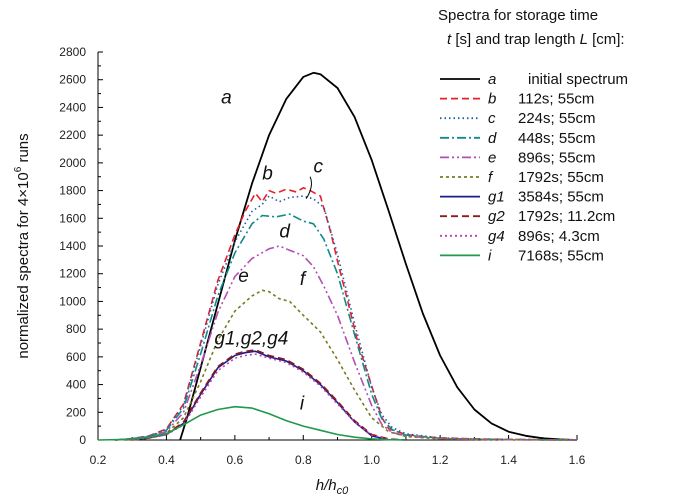 The height and width of the screenshot is (503, 676). Describe the element at coordinates (515, 39) in the screenshot. I see `legend-title-mid: [s] and trap length` at that location.